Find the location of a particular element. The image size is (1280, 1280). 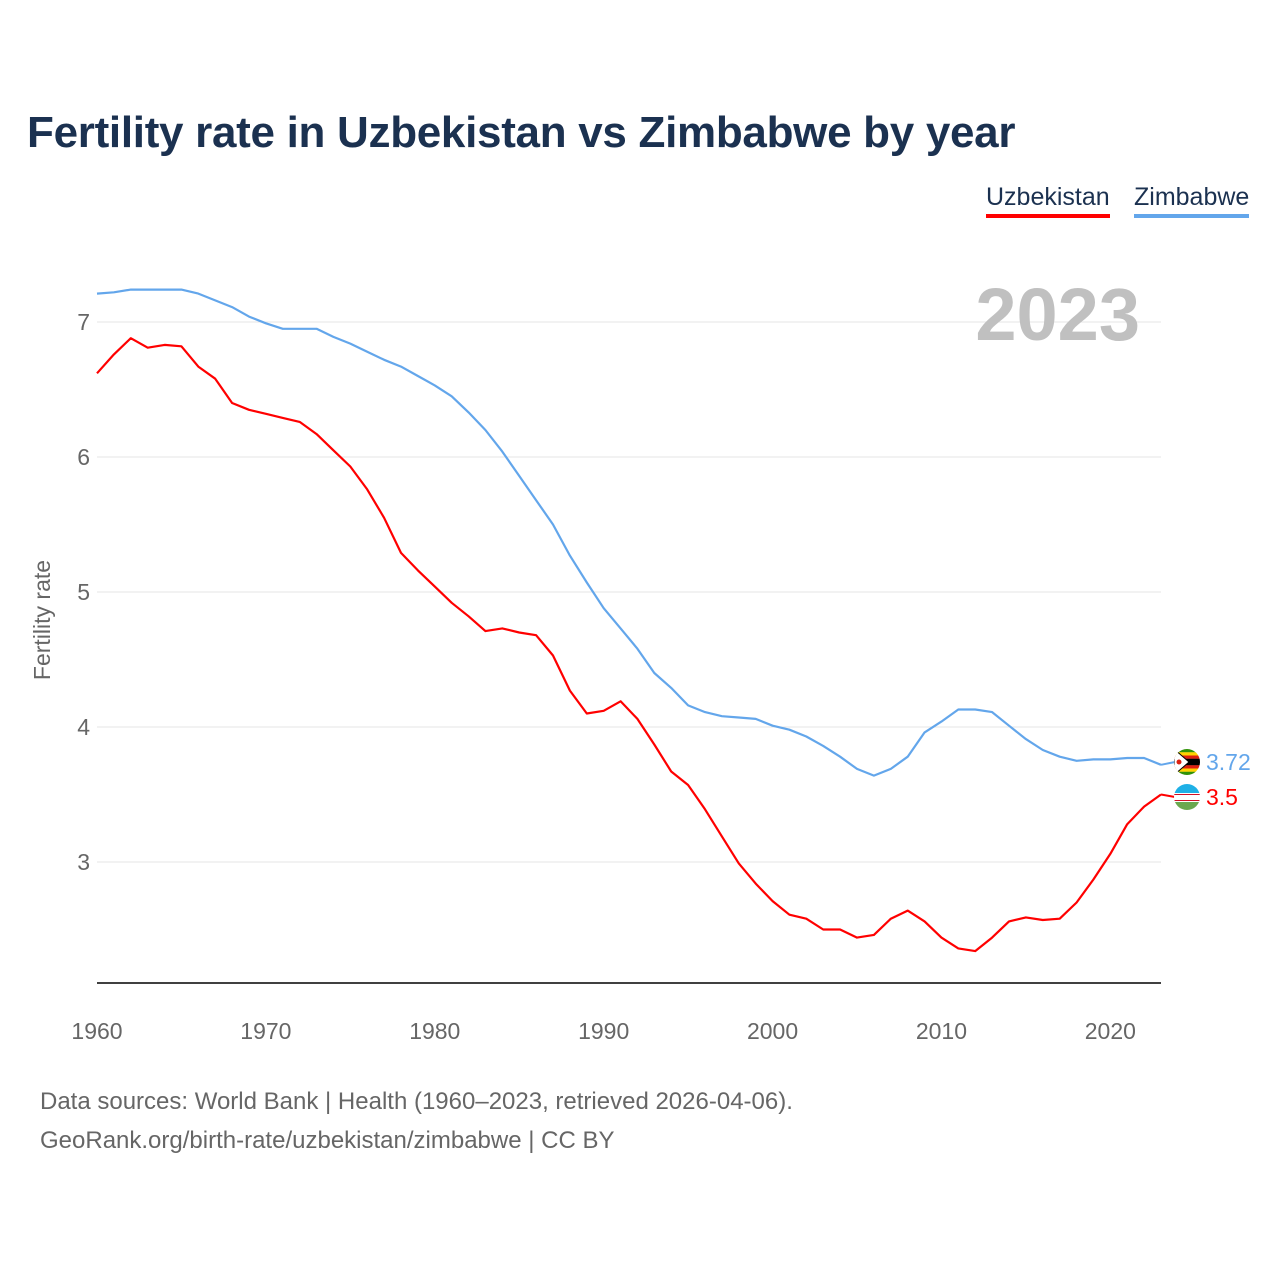

flag-zimbabwe-icon is located at coordinates (1187, 762).